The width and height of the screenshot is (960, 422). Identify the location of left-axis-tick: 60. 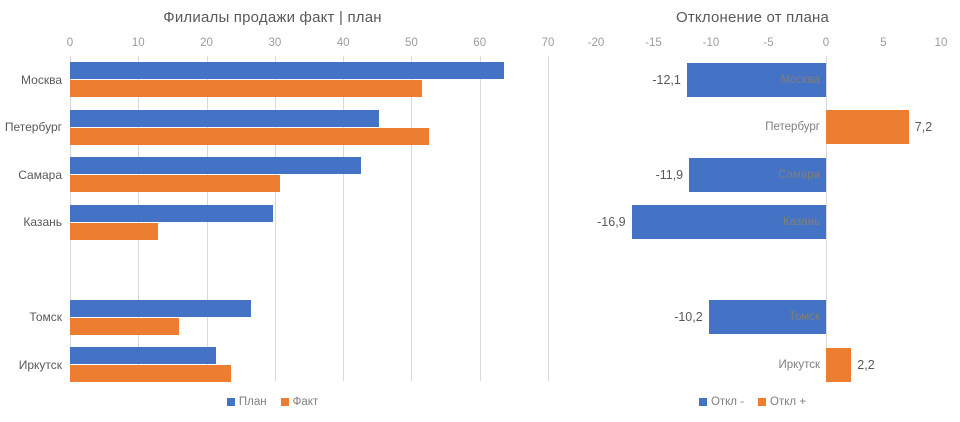
(480, 43).